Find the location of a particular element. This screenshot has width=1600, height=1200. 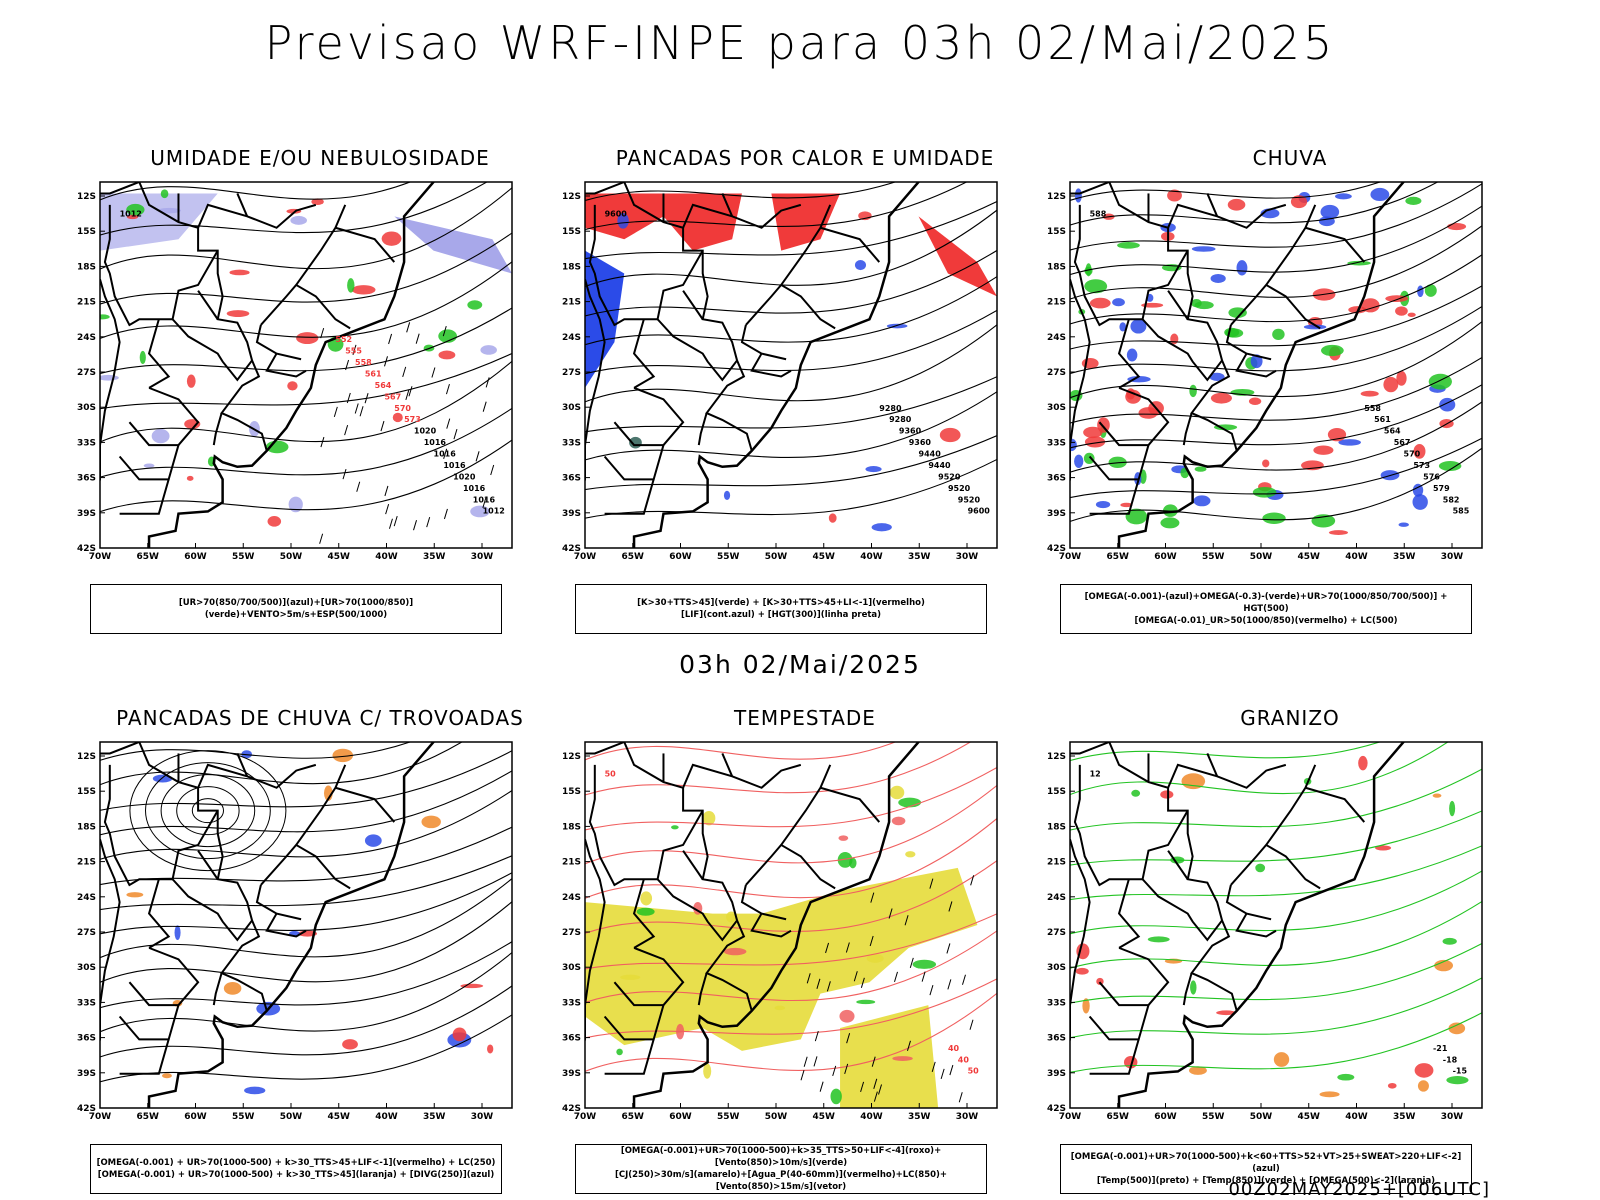

y-tick-label: 18S is located at coordinates (1056, 827).